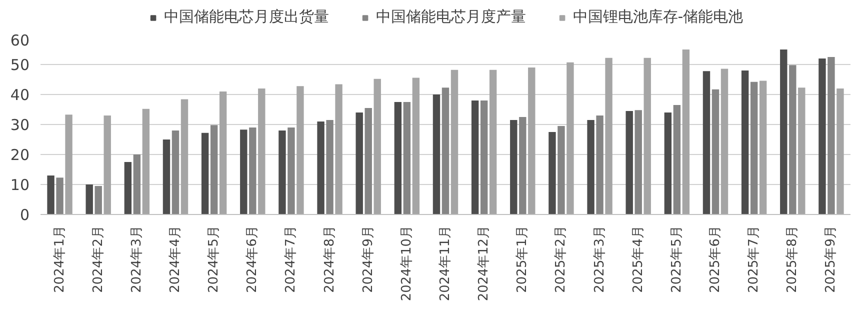 The width and height of the screenshot is (860, 331). What do you see at coordinates (831, 259) in the screenshot?
I see `x-tick-label: 2025年9月` at bounding box center [831, 259].